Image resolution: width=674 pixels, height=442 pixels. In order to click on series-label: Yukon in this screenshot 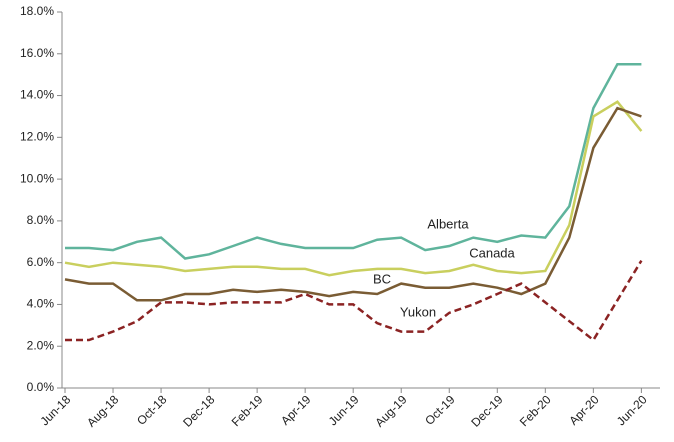, I will do `click(418, 311)`.